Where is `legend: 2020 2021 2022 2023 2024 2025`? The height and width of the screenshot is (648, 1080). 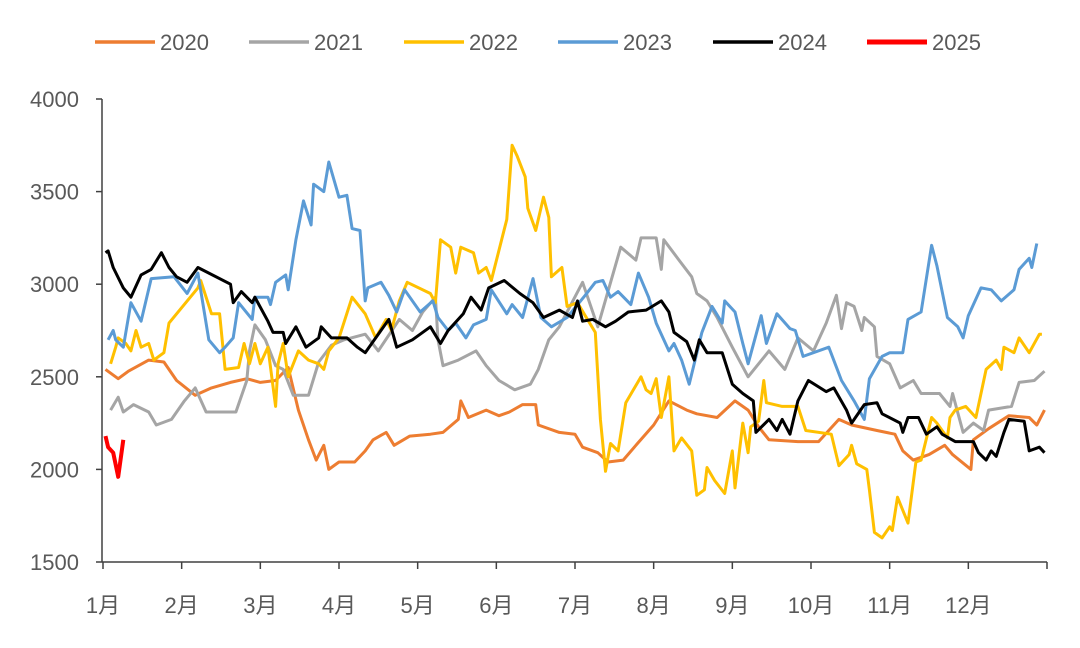
legend: 2020 2021 2022 2023 2024 2025 is located at coordinates (538, 42).